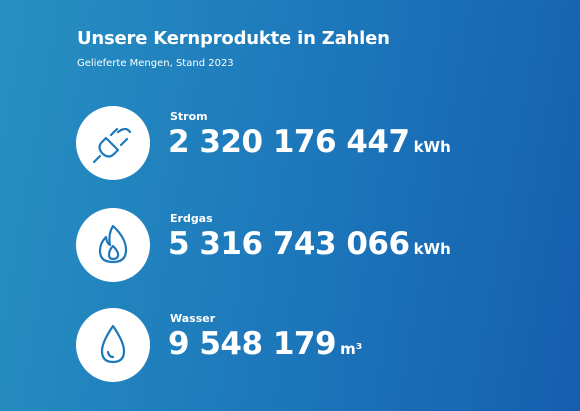 This screenshot has width=580, height=411. Describe the element at coordinates (351, 349) in the screenshot. I see `unit: m³` at that location.